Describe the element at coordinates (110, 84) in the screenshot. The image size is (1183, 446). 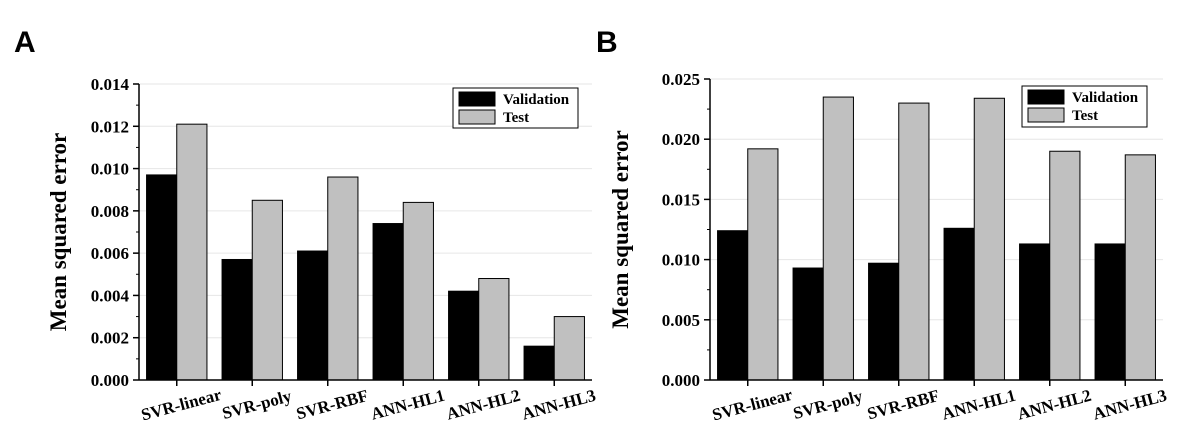
I see `y-tick-label: 0.014` at that location.